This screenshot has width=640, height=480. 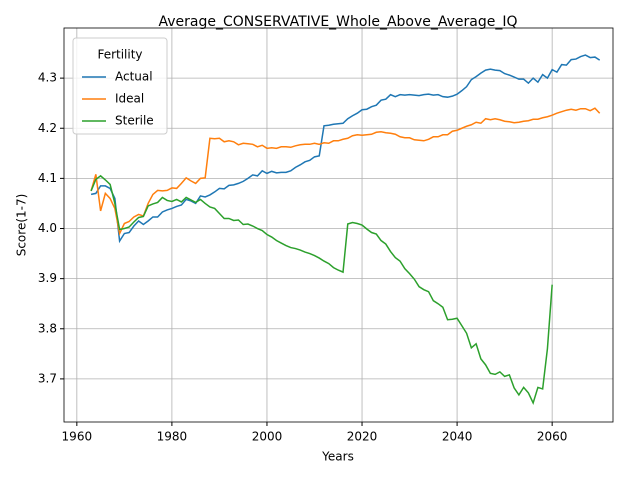 I want to click on y-tick-label: 3.7, so click(x=47, y=378).